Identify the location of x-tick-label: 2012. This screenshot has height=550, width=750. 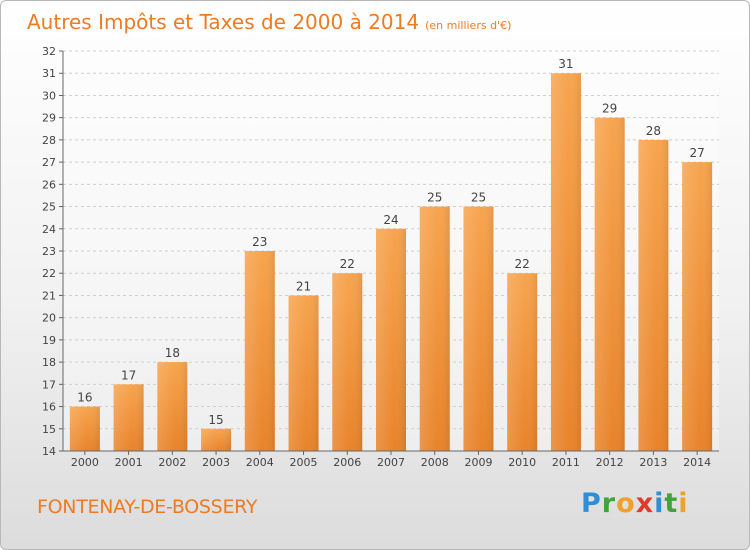
(610, 462).